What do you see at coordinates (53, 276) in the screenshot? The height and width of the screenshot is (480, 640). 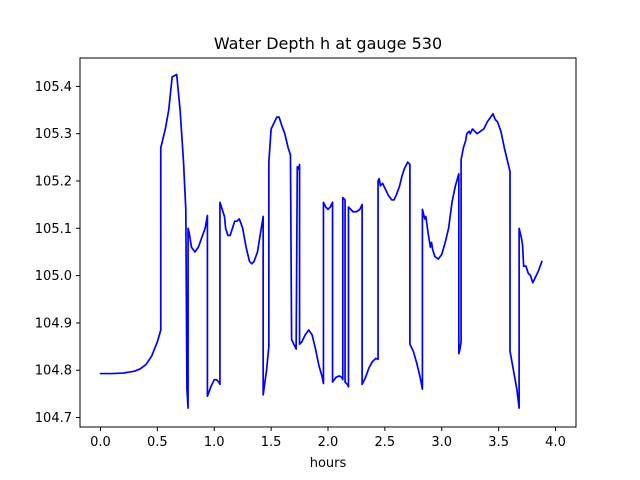 I see `y-tick-label: 105.0` at bounding box center [53, 276].